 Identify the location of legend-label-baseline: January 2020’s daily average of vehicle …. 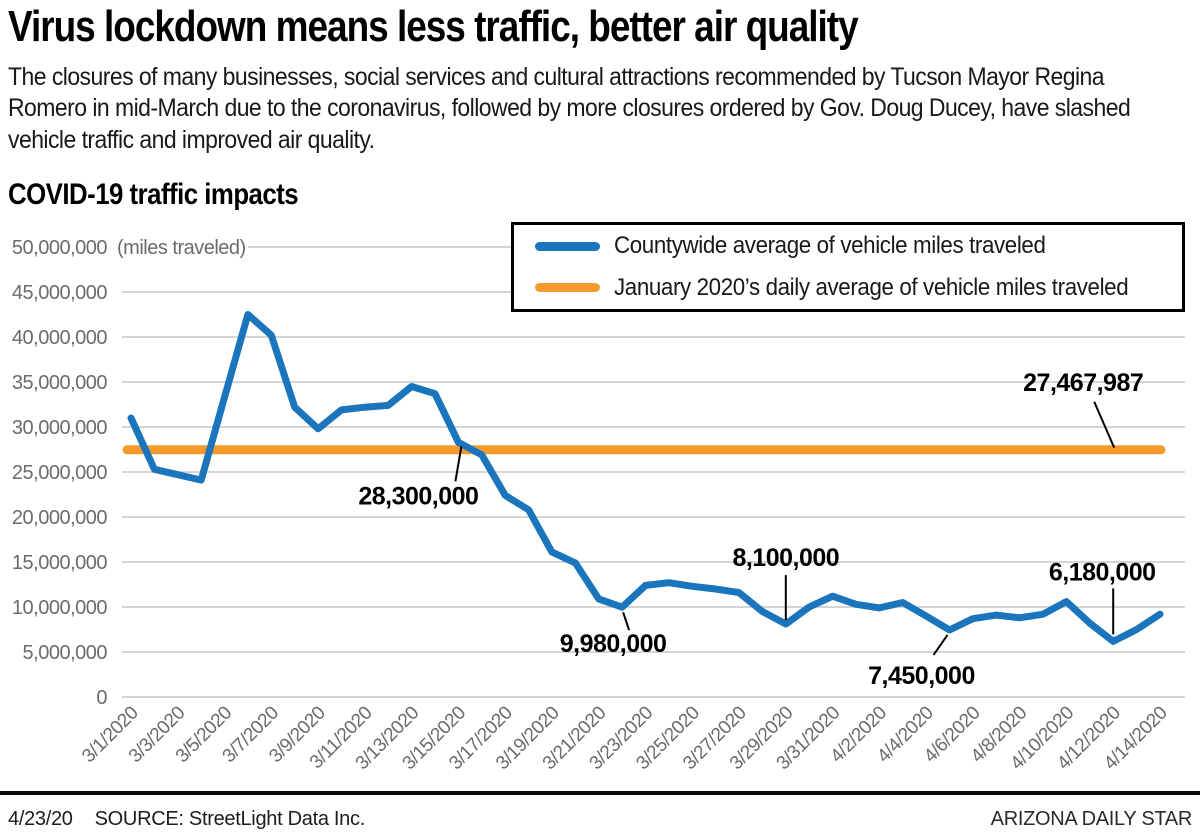
(871, 287).